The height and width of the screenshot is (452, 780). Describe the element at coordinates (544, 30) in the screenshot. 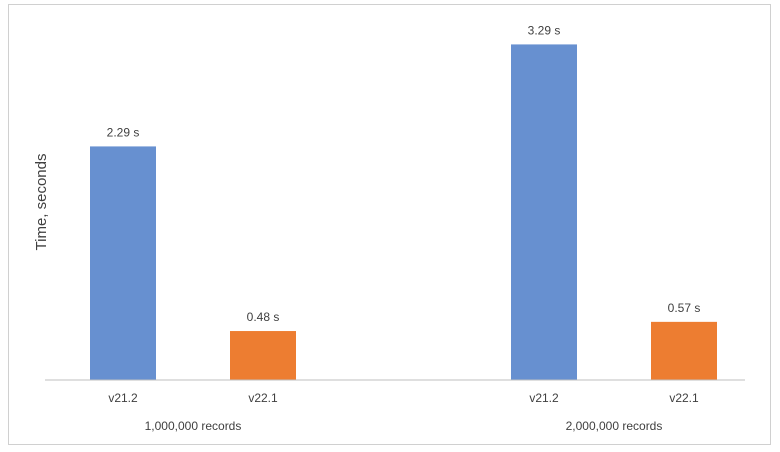

I see `data-label: 3.29 s` at that location.